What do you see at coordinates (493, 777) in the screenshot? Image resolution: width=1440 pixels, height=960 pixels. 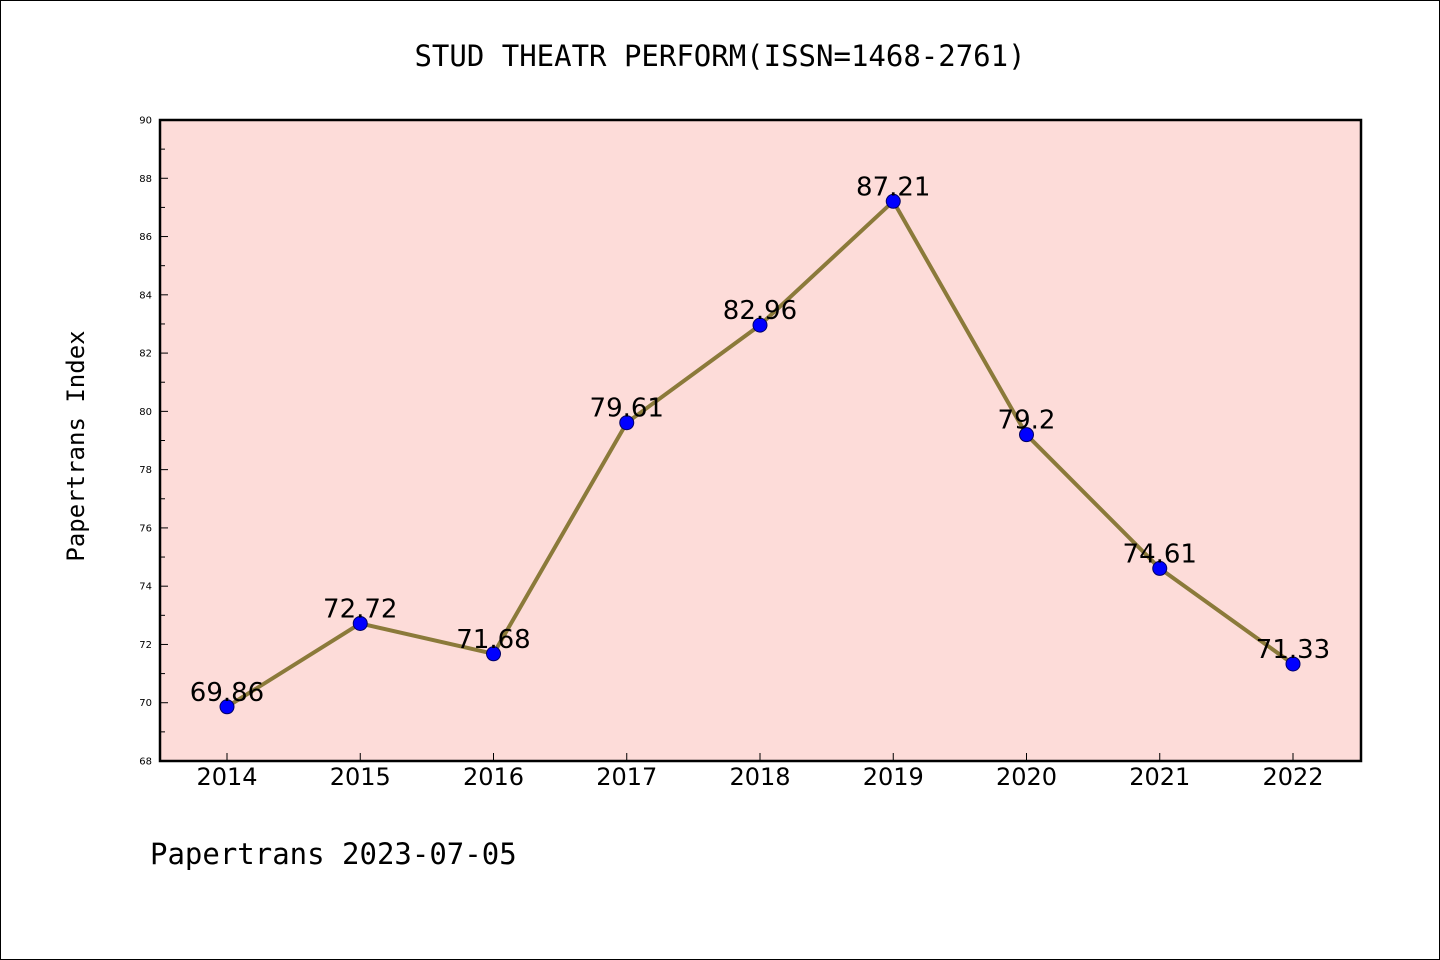 I see `x-tick-label: 2016` at bounding box center [493, 777].